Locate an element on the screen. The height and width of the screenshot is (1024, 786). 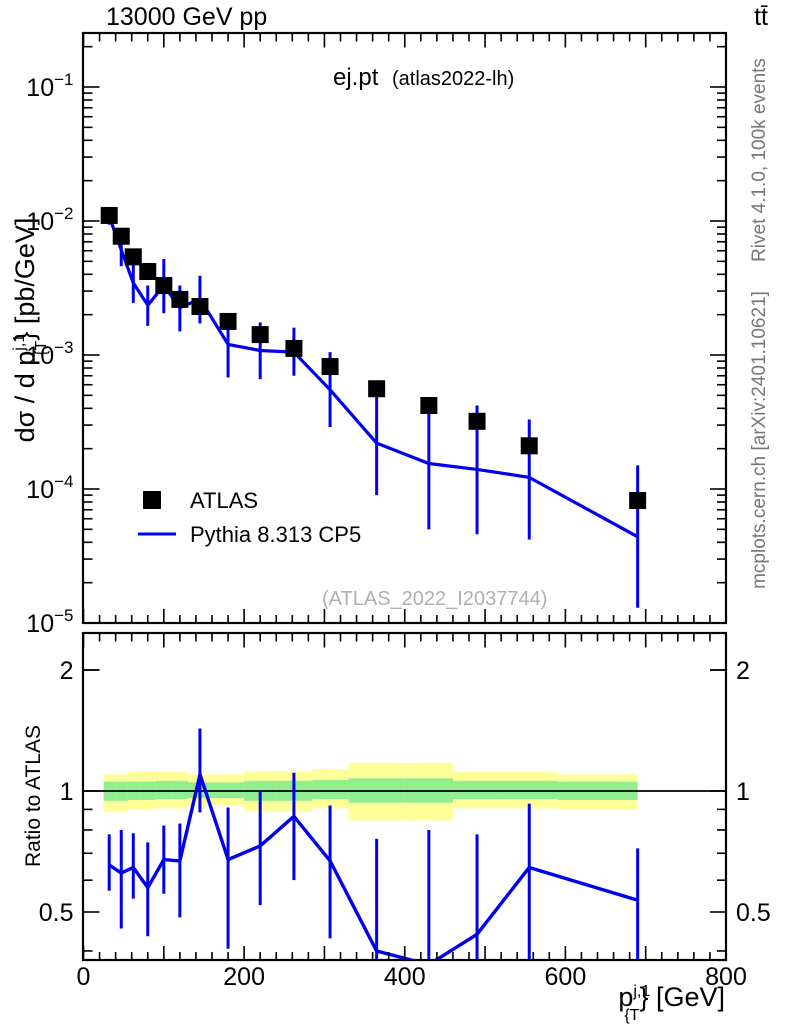
side-note-top-text: Rivet 4.1.0, 100k events is located at coordinates (759, 160).